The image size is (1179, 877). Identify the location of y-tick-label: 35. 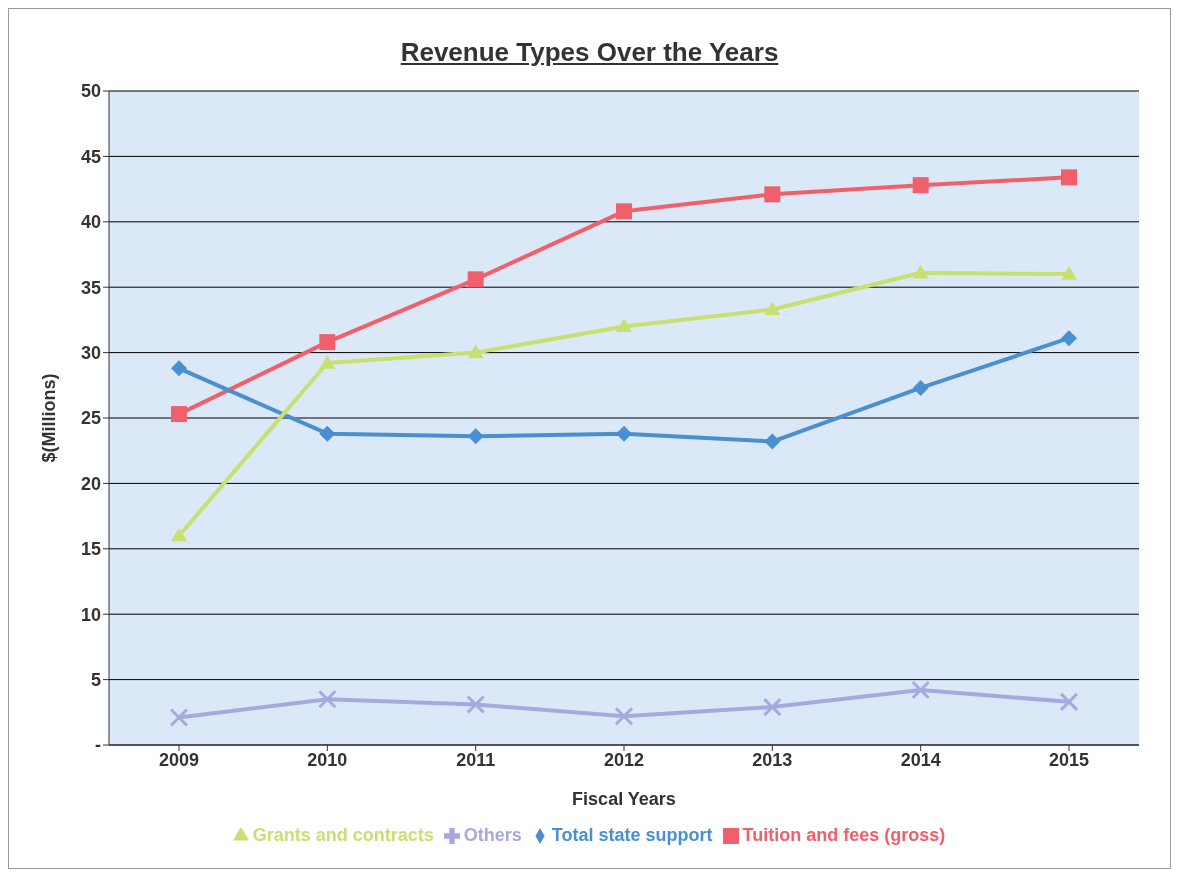
(90, 287).